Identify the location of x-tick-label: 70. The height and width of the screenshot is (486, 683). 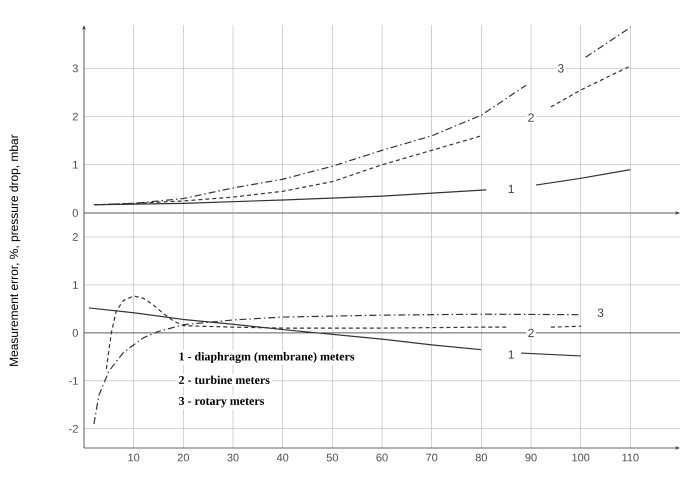
(432, 458).